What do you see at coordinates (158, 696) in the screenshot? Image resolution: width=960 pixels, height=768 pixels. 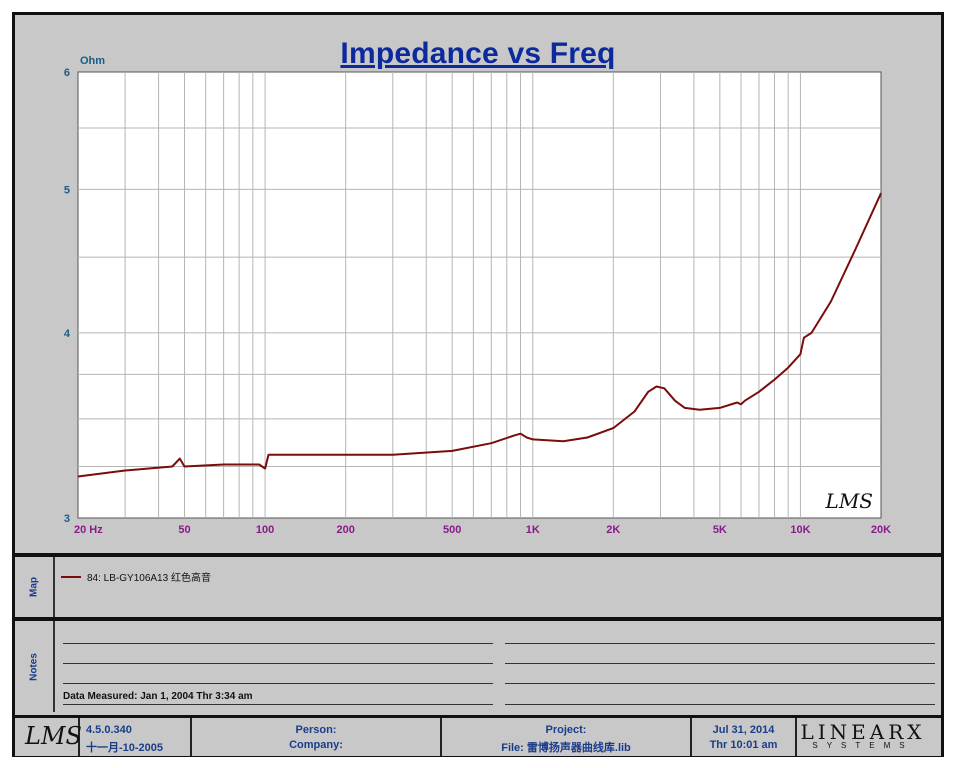 I see `data-measured-text: Data Measured: Jan 1, 2004 Thr 3:34 am` at bounding box center [158, 696].